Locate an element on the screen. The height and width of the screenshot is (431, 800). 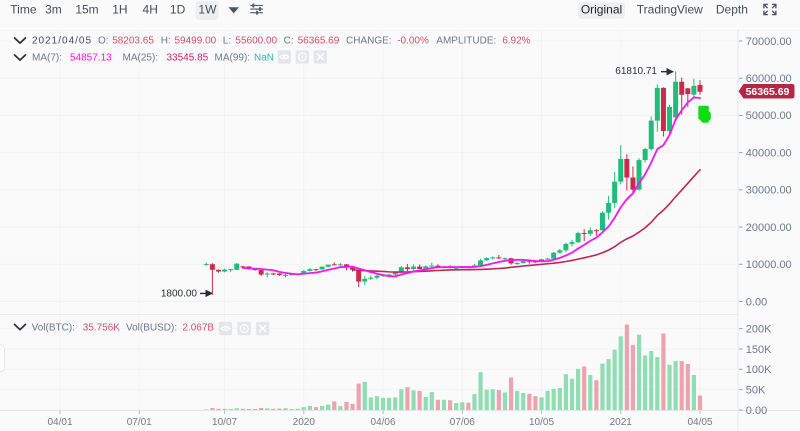
svg-text: 1W is located at coordinates (207, 10).